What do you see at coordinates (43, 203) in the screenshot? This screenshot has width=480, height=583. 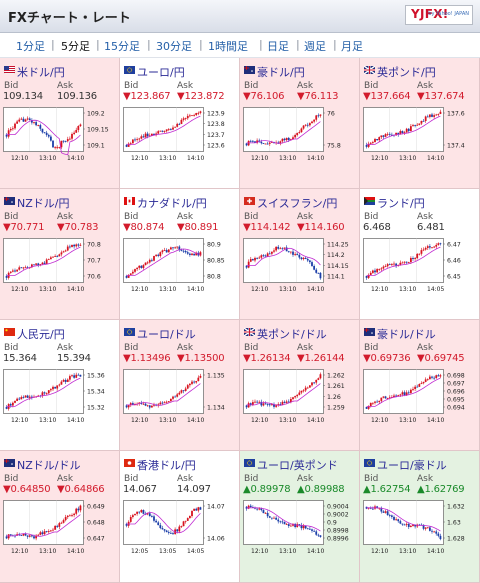 I see `pair-name-link: NZドル/円` at bounding box center [43, 203].